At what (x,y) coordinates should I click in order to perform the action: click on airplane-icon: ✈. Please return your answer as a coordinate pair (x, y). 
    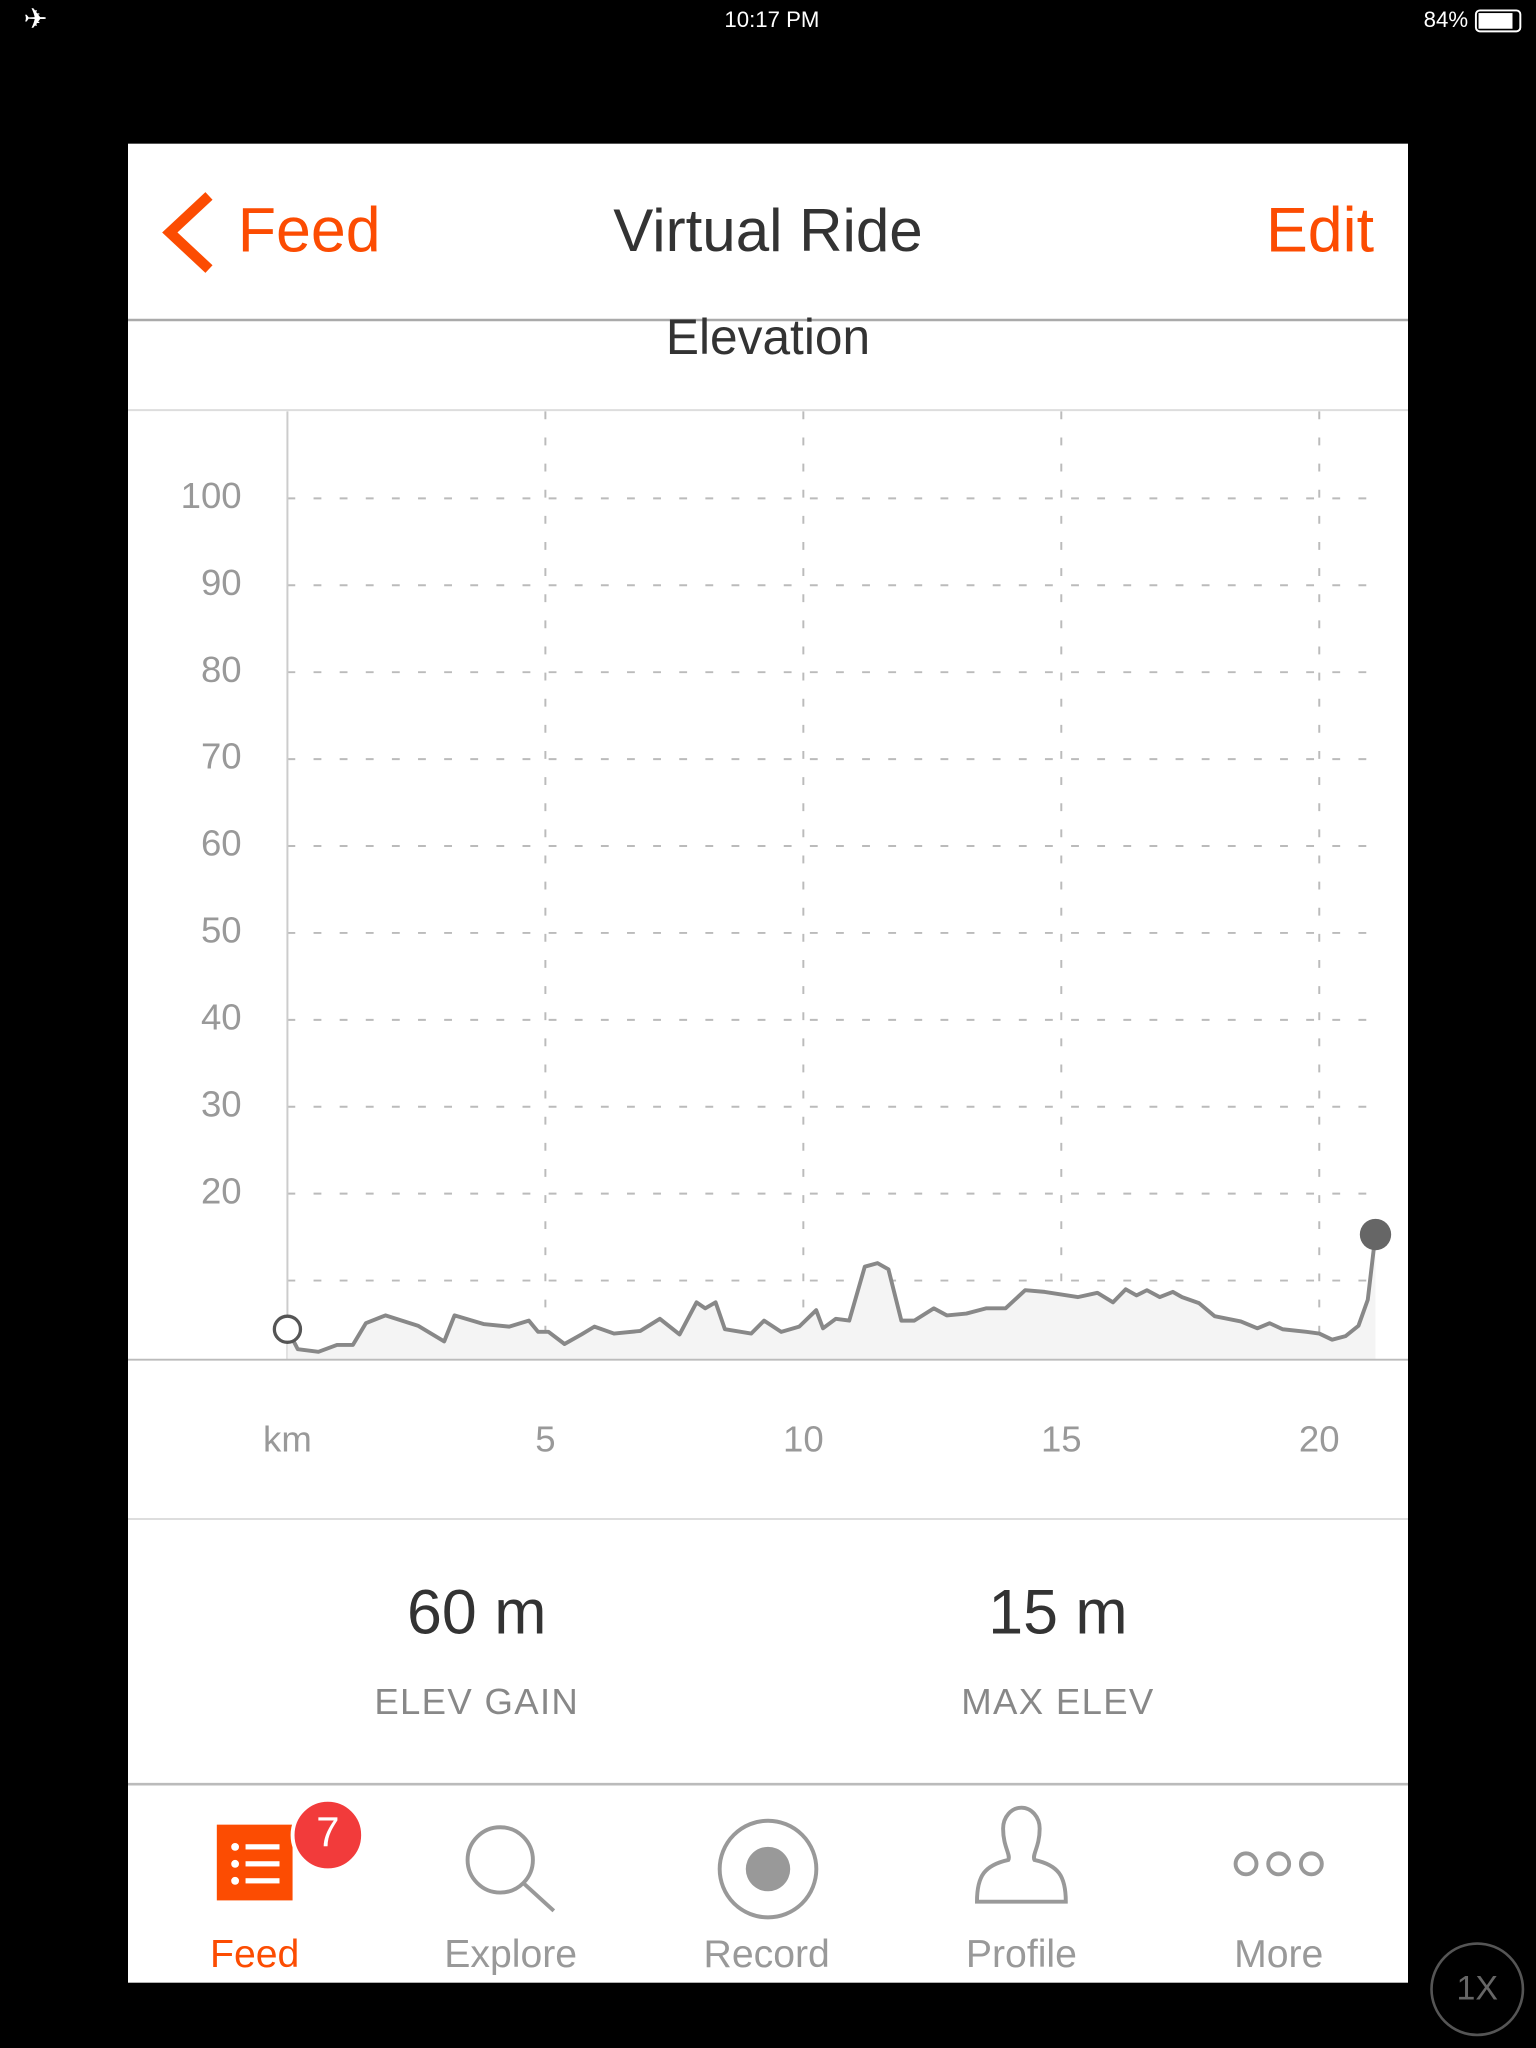
    Looking at the image, I should click on (36, 19).